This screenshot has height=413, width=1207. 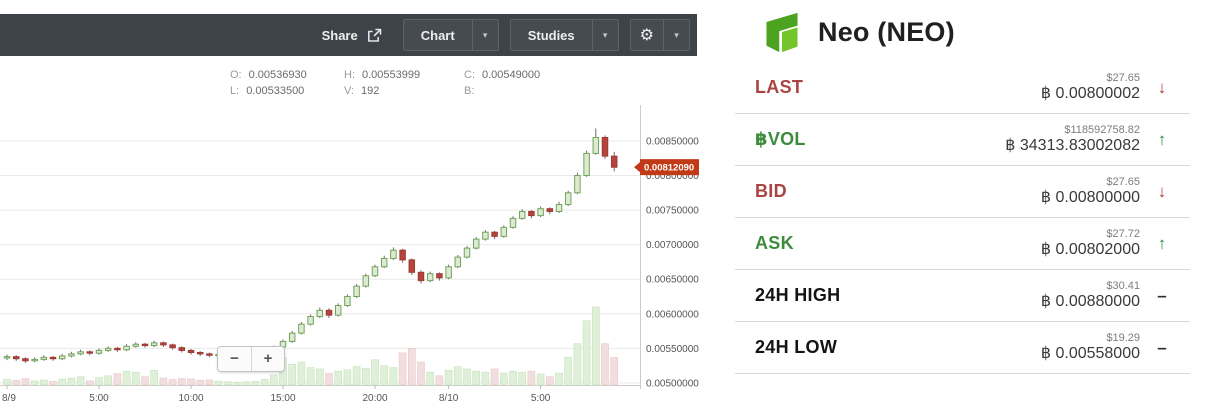 I want to click on ticker-row-label: BID, so click(x=771, y=191).